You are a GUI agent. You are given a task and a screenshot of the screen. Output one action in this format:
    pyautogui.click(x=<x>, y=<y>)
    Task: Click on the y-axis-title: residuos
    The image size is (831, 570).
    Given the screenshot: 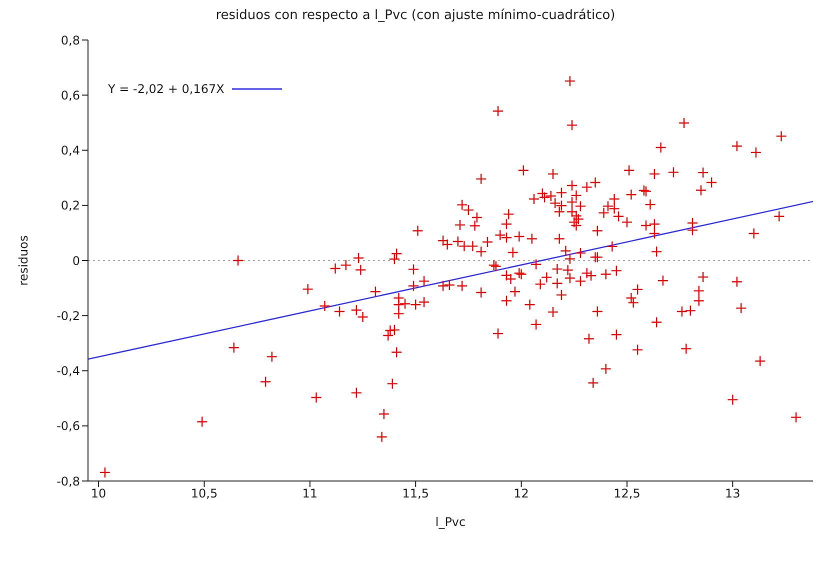 What is the action you would take?
    pyautogui.click(x=23, y=260)
    